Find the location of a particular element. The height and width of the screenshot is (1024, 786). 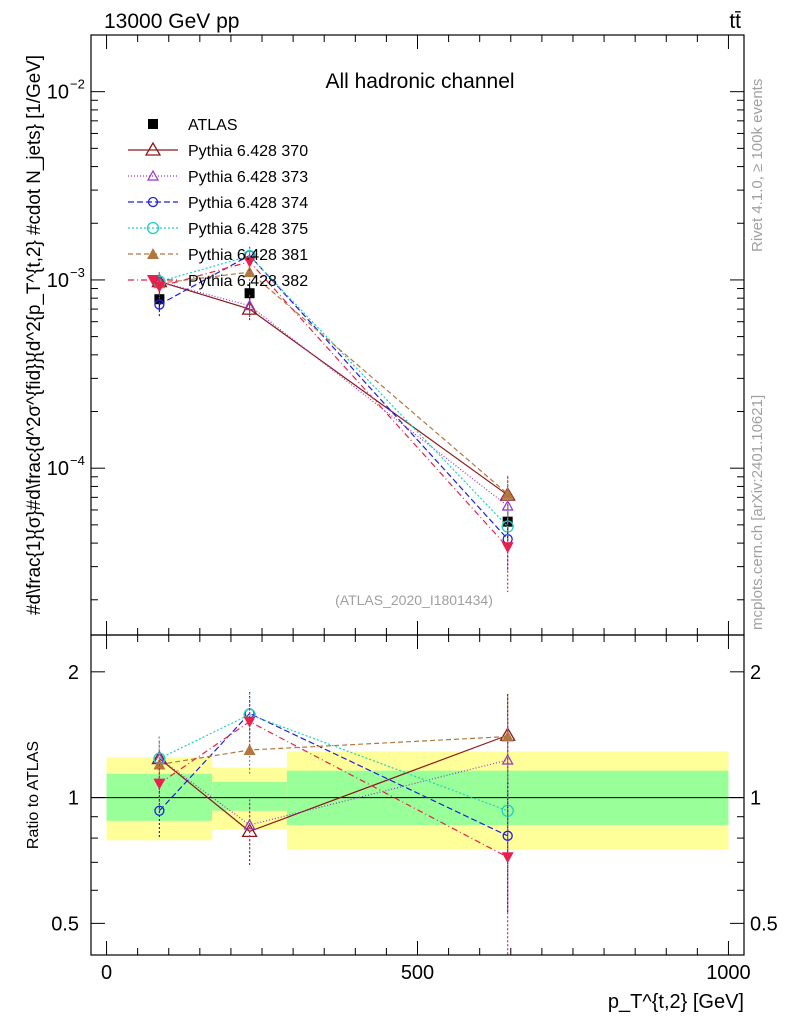

legend-entry-p375: Pythia 6.428 375 is located at coordinates (218, 229).